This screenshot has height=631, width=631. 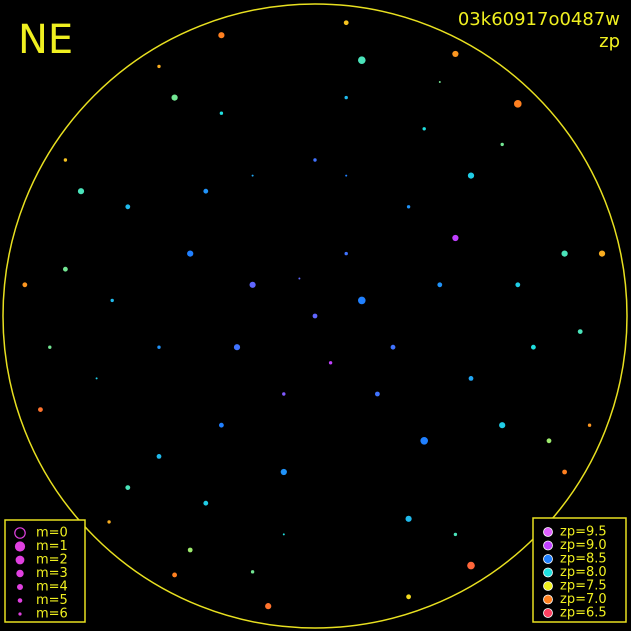 What do you see at coordinates (583, 532) in the screenshot?
I see `zp-legend-label: zp=9.5` at bounding box center [583, 532].